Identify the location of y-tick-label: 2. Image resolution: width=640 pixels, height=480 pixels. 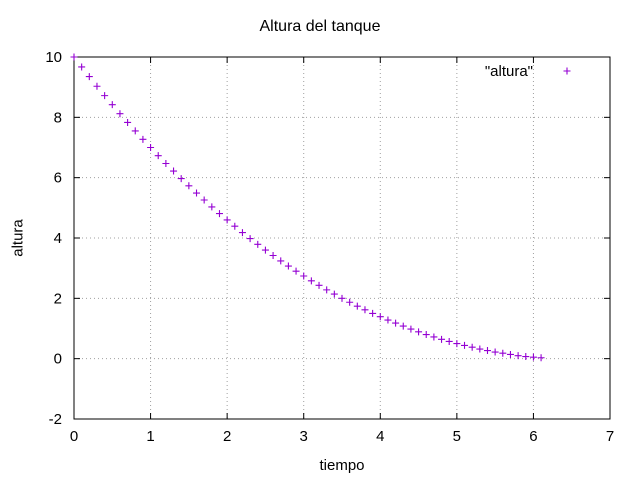
(58, 298).